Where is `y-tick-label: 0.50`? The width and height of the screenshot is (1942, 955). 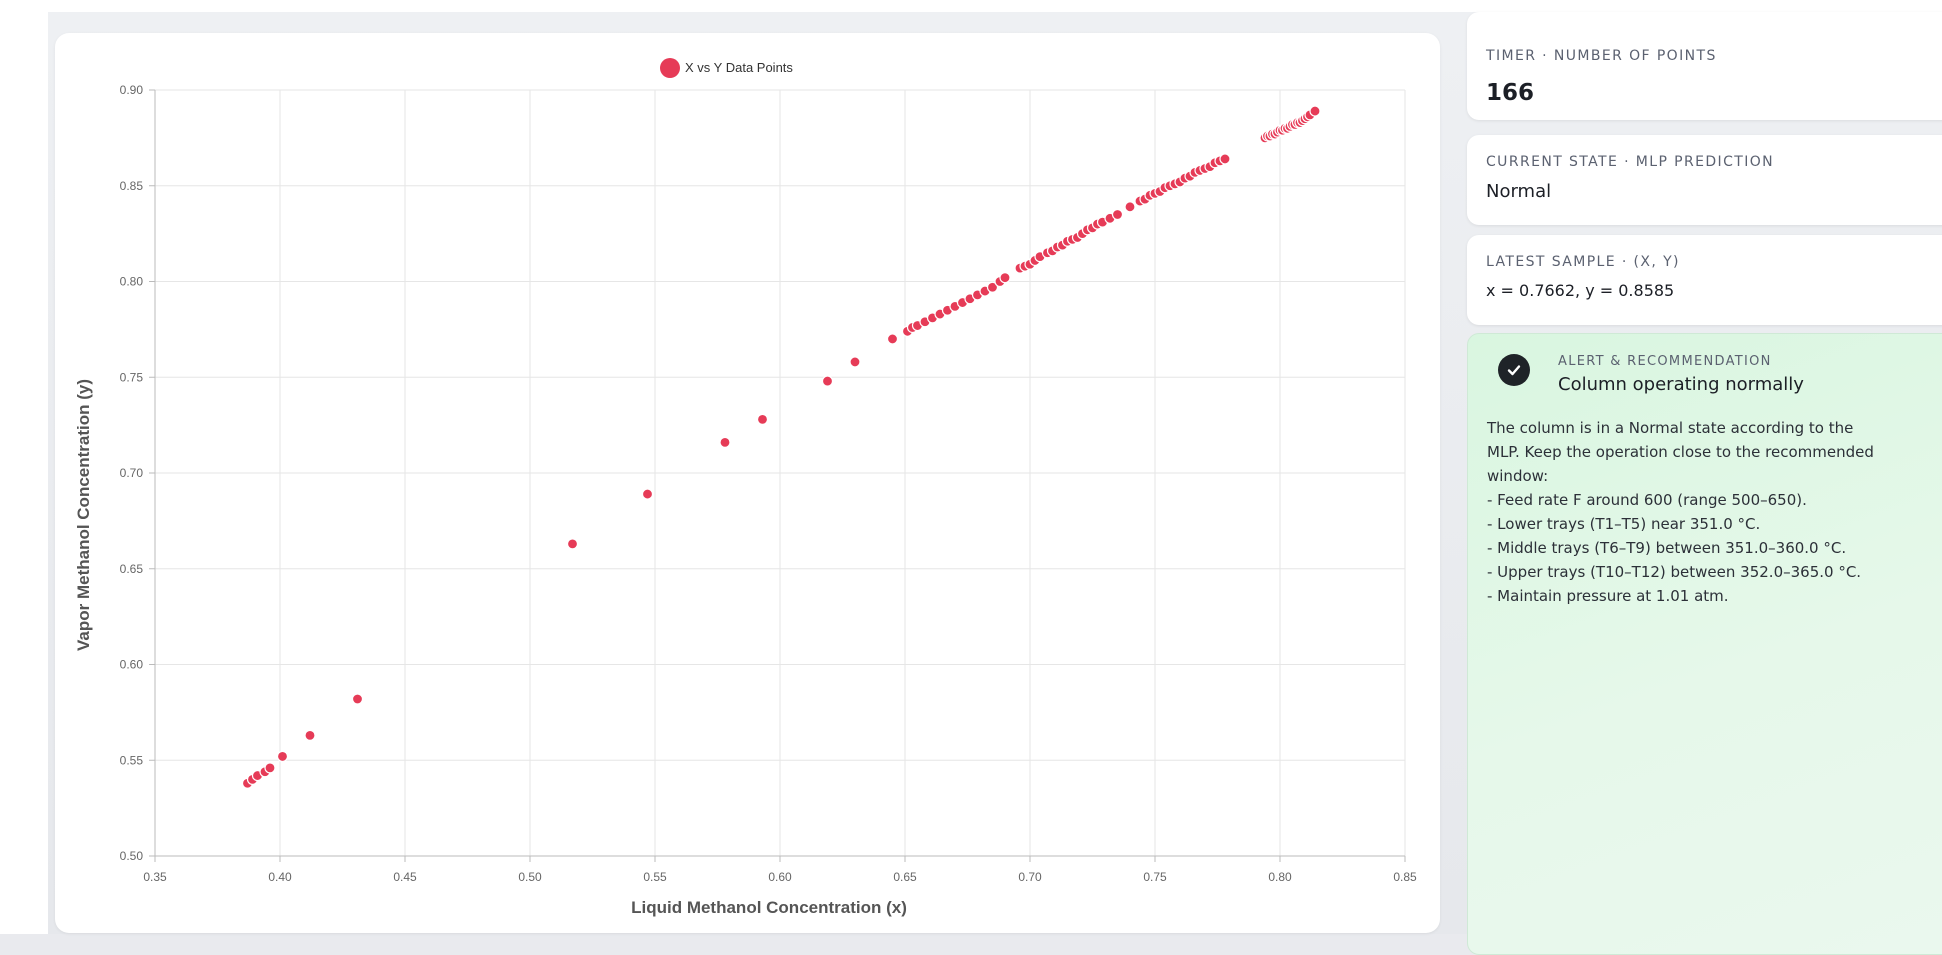 y-tick-label: 0.50 is located at coordinates (132, 856).